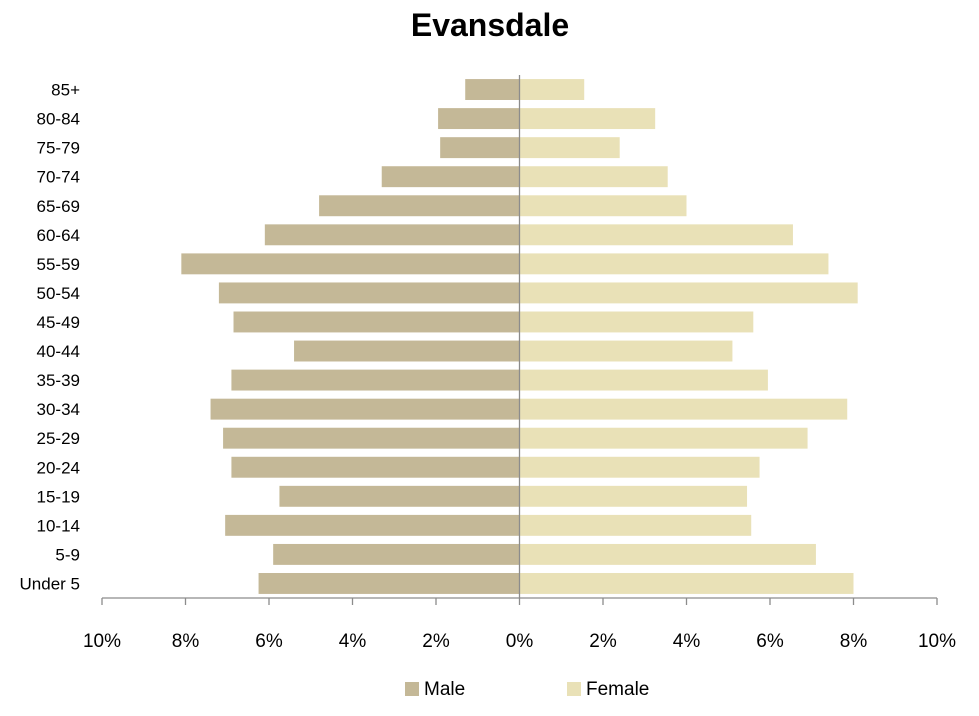  Describe the element at coordinates (58, 119) in the screenshot. I see `category-label: 80-84` at that location.